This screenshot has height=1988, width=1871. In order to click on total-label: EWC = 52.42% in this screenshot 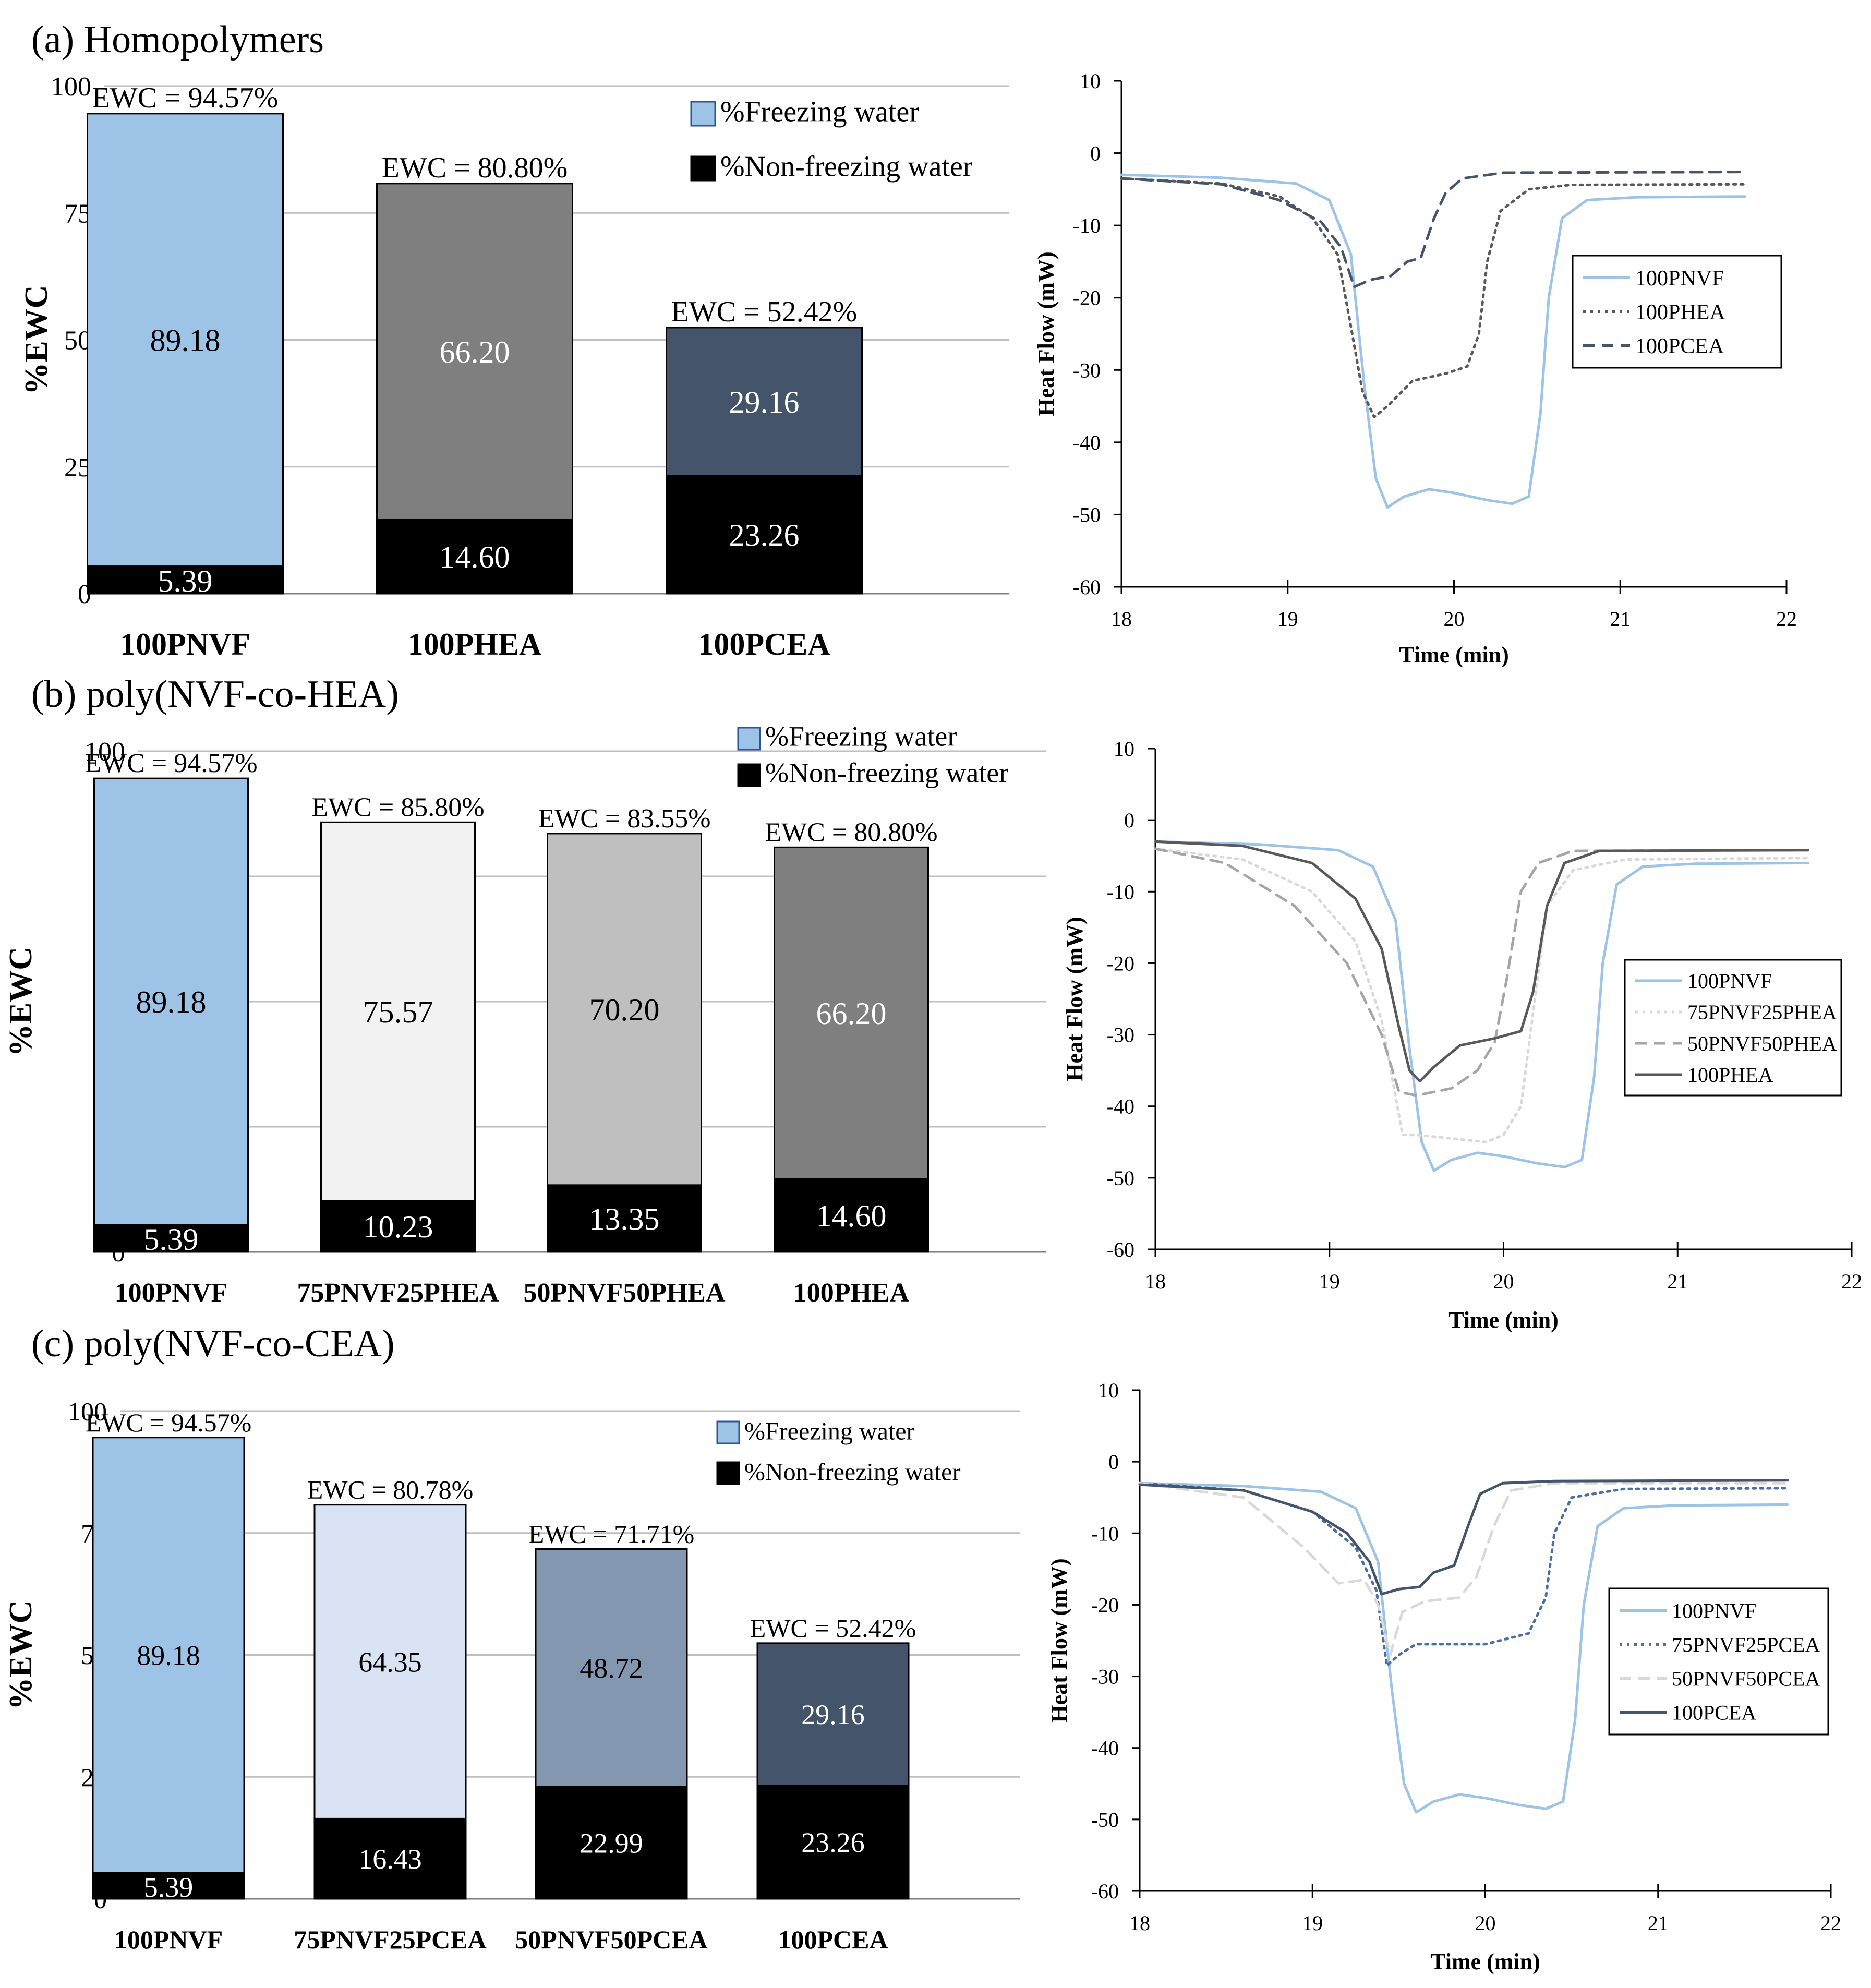, I will do `click(764, 312)`.